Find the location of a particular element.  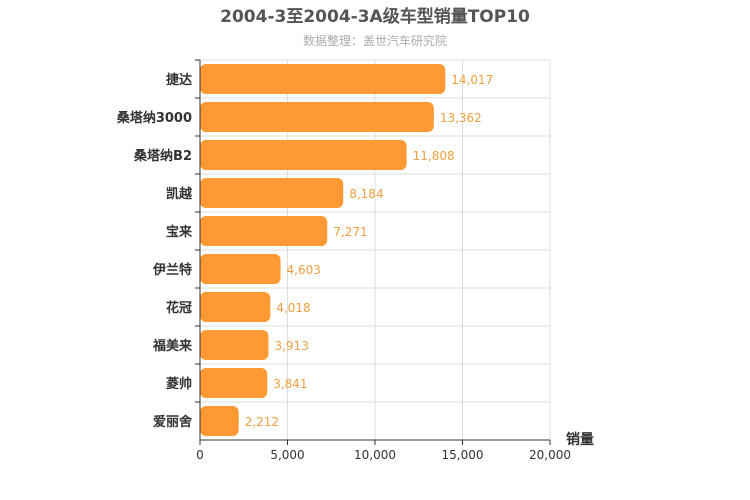

x-tick-label: 0 is located at coordinates (200, 455).